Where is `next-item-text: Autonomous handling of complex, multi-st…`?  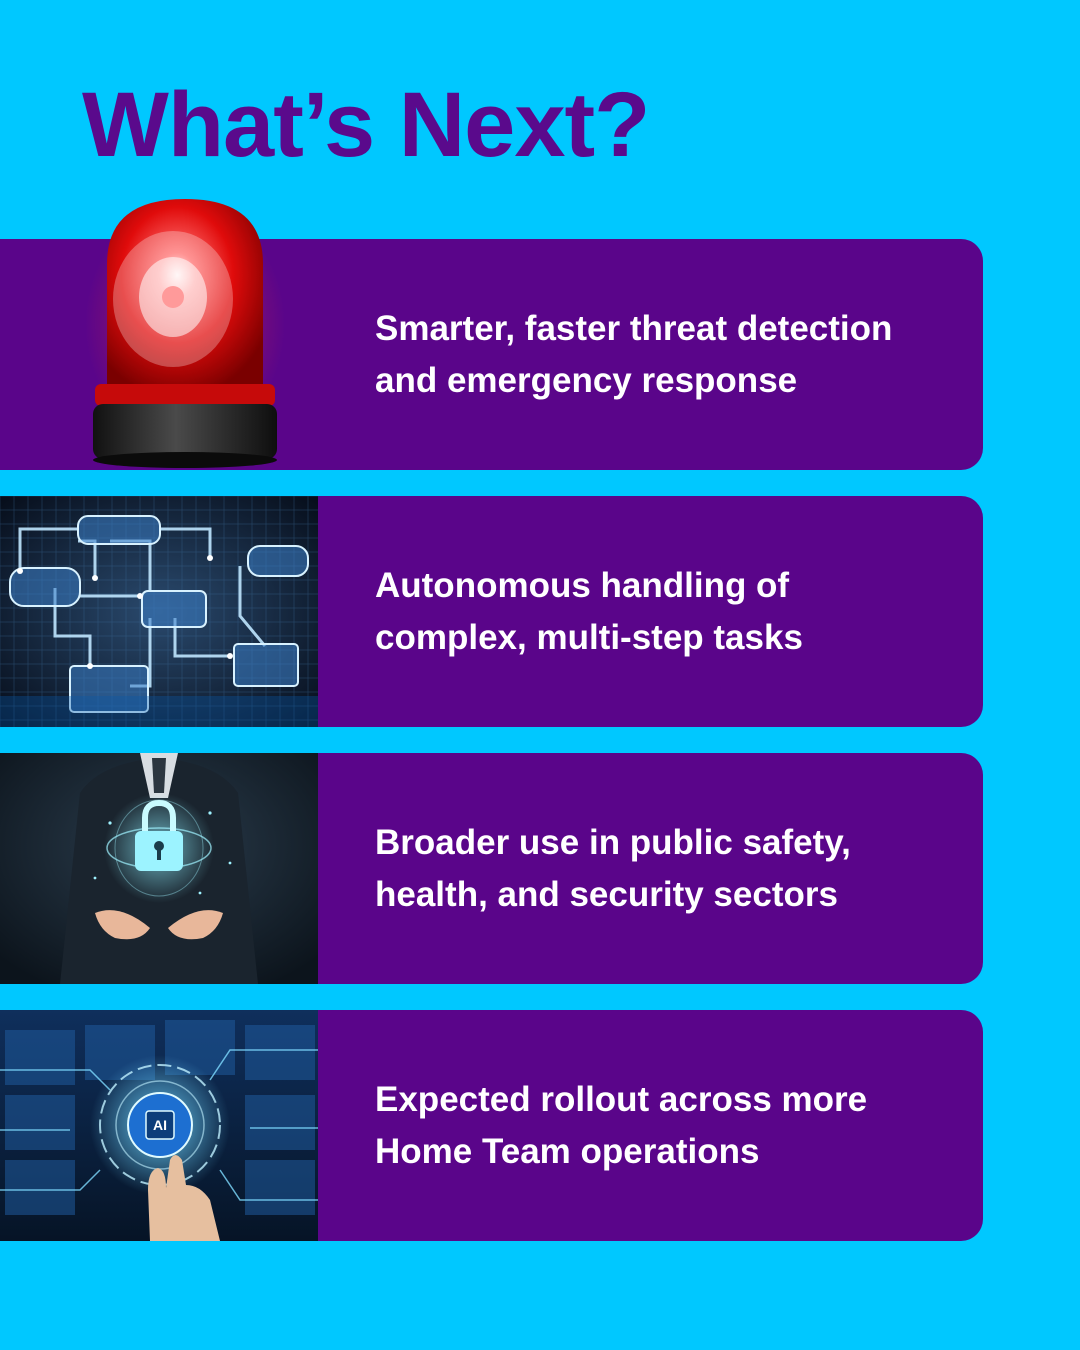
next-item-text: Autonomous handling of complex, multi-st… is located at coordinates (589, 611).